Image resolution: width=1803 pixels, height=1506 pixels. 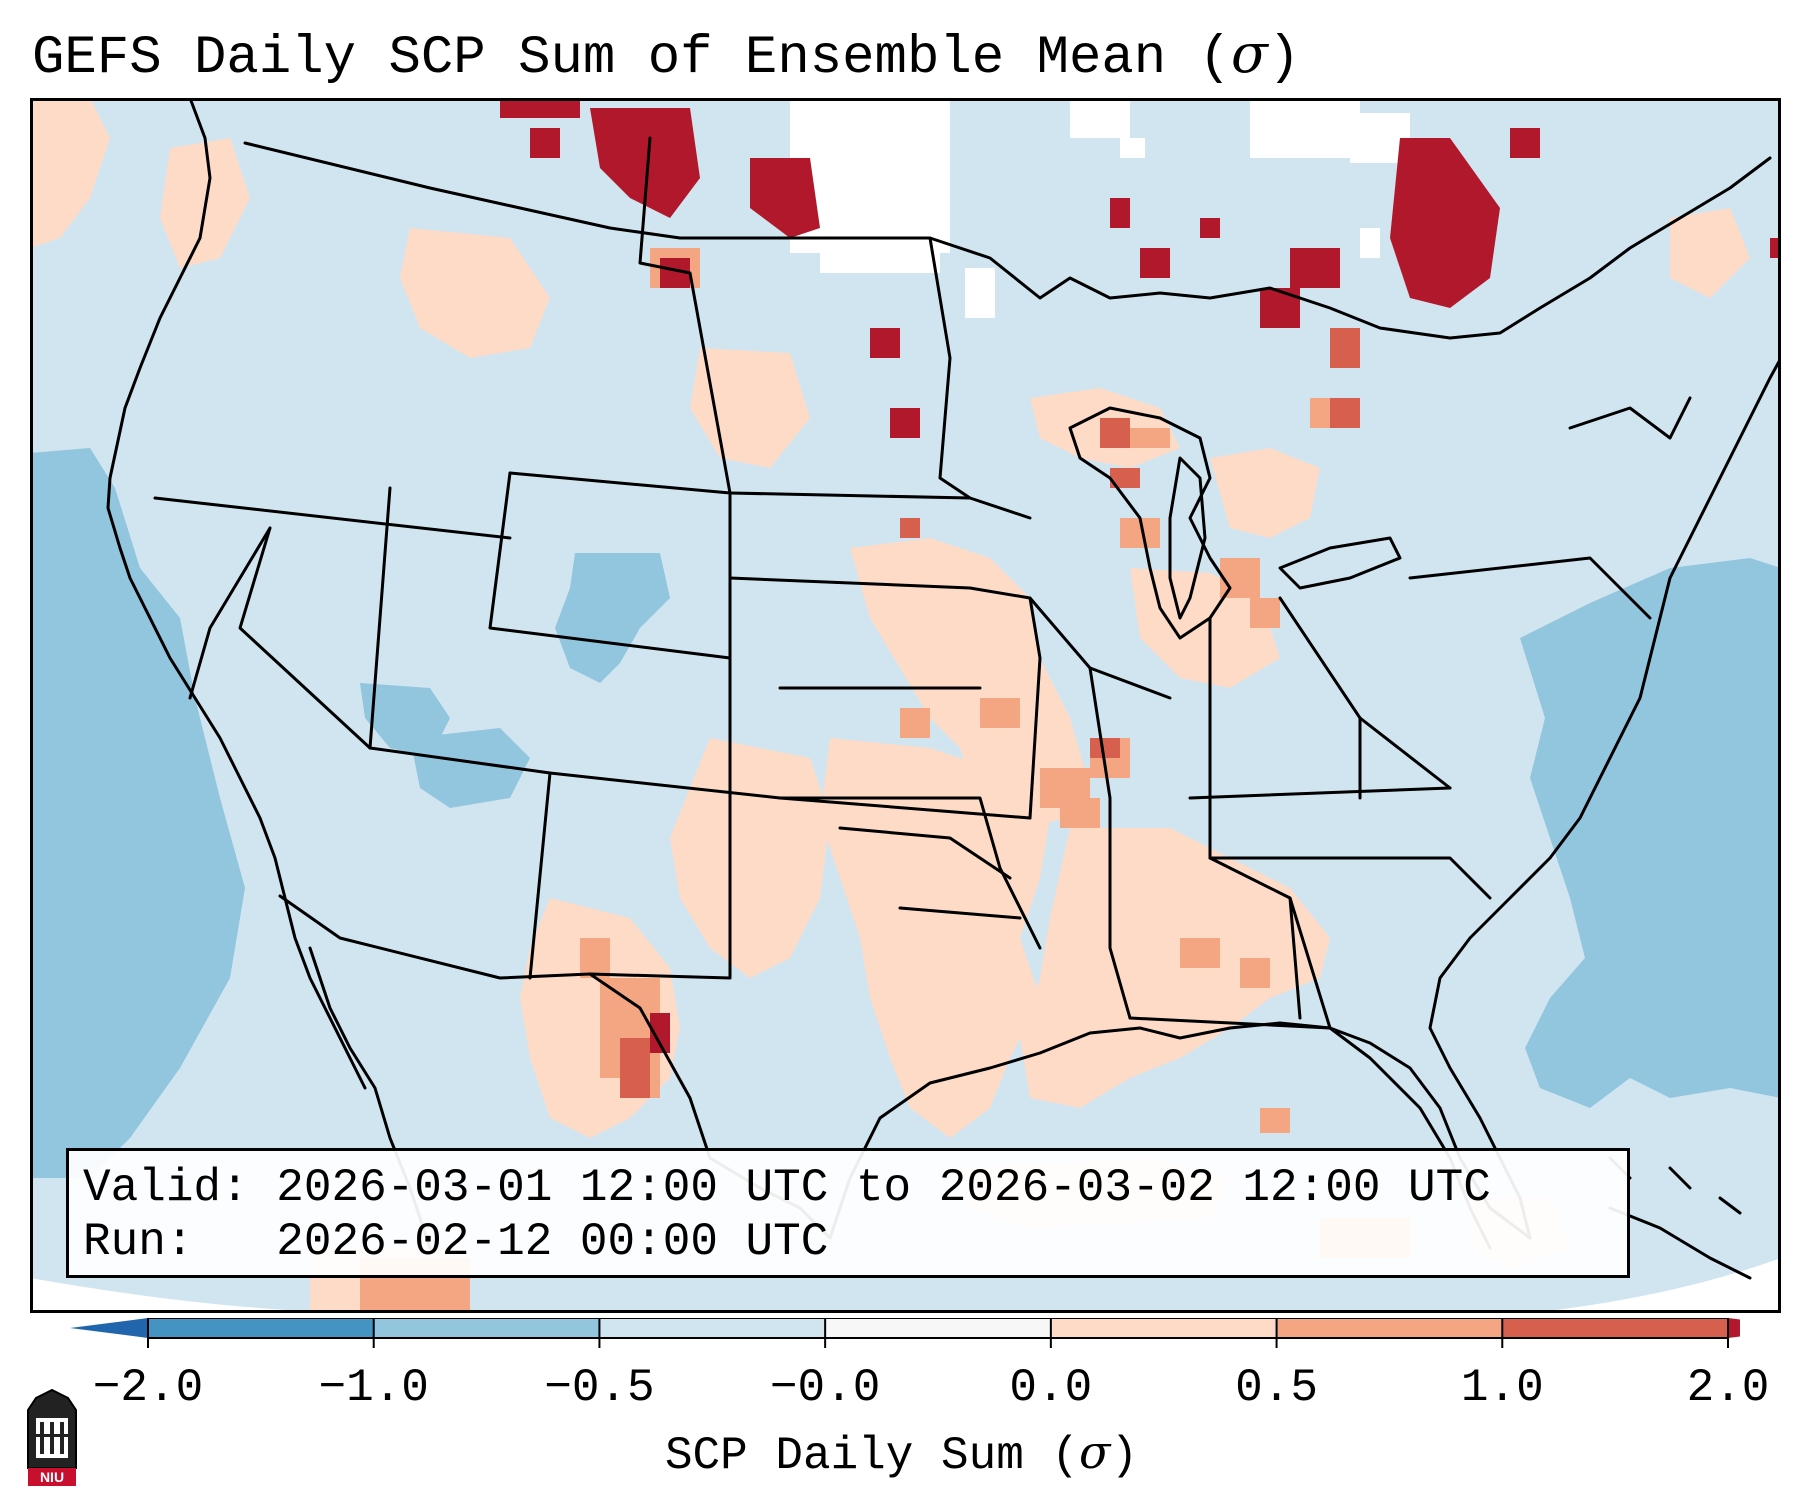 What do you see at coordinates (1728, 1388) in the screenshot?
I see `colorbar-tick-label: 2.0` at bounding box center [1728, 1388].